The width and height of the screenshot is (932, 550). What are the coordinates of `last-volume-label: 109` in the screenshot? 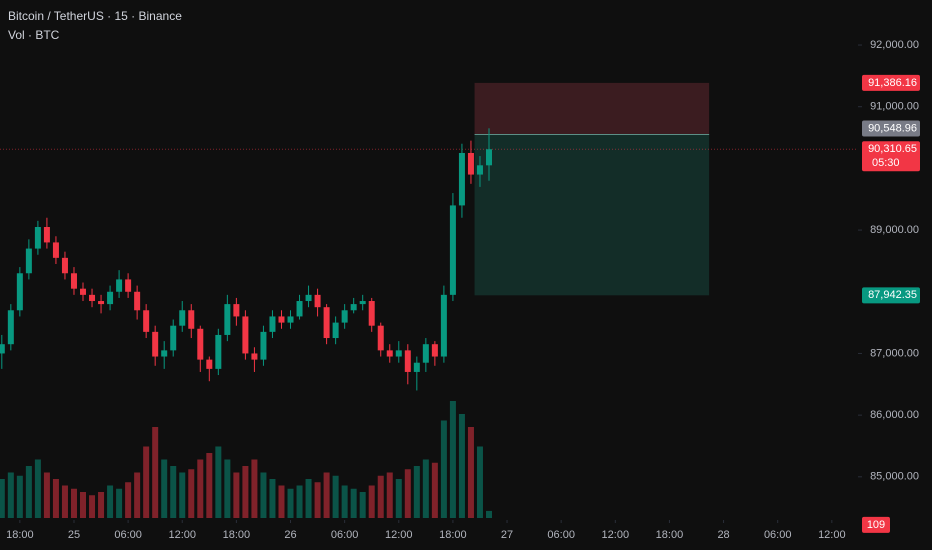 It's located at (876, 525).